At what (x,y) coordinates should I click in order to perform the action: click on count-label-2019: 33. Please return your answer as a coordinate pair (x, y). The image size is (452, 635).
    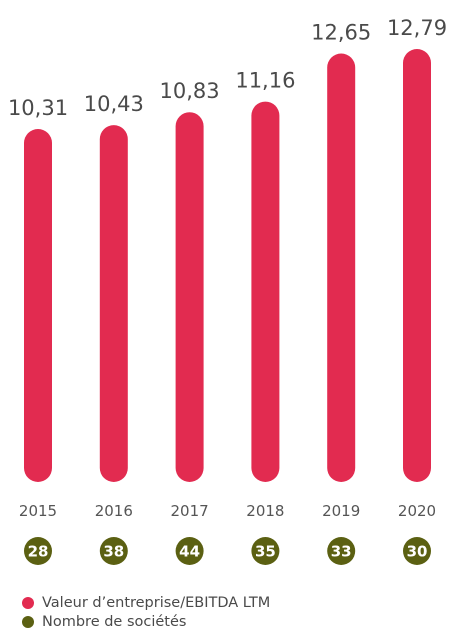
    Looking at the image, I should click on (341, 552).